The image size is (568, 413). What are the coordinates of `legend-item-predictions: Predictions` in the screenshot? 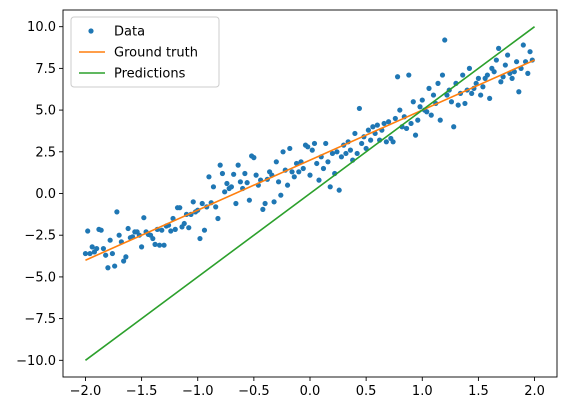 It's located at (132, 74).